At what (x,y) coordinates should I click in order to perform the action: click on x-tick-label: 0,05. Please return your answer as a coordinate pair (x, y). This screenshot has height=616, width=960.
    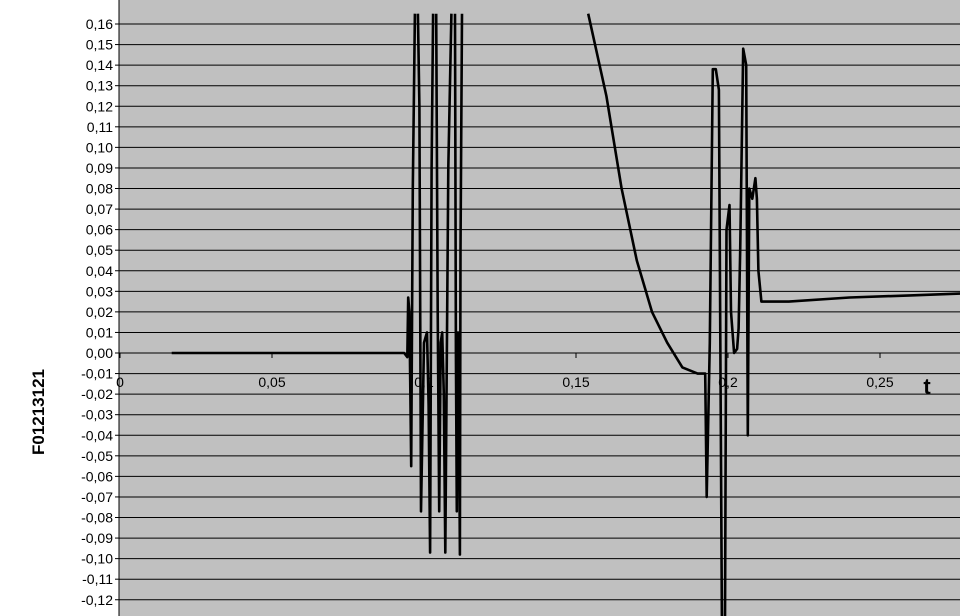
    Looking at the image, I should click on (271, 382).